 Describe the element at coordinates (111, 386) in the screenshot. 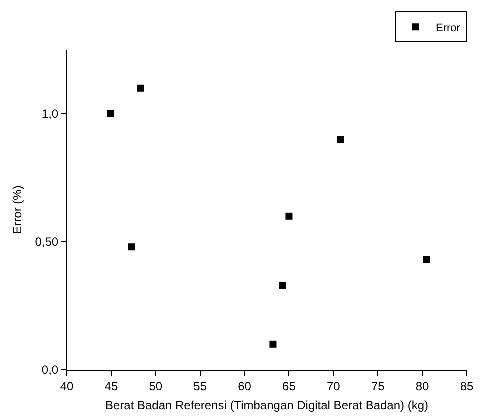

I see `x-tick-label: 45` at that location.